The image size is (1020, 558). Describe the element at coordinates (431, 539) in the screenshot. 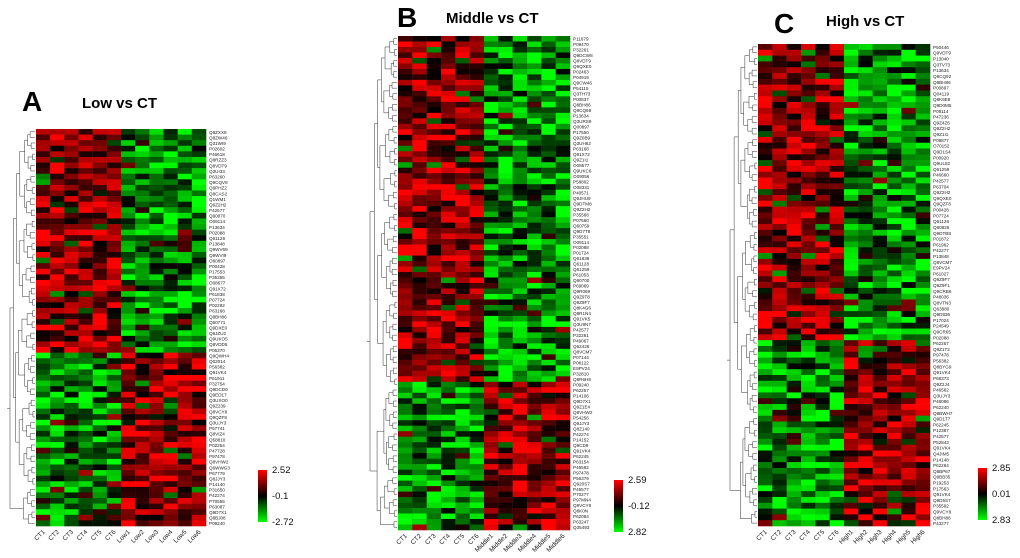

I see `column-label: CT3` at that location.